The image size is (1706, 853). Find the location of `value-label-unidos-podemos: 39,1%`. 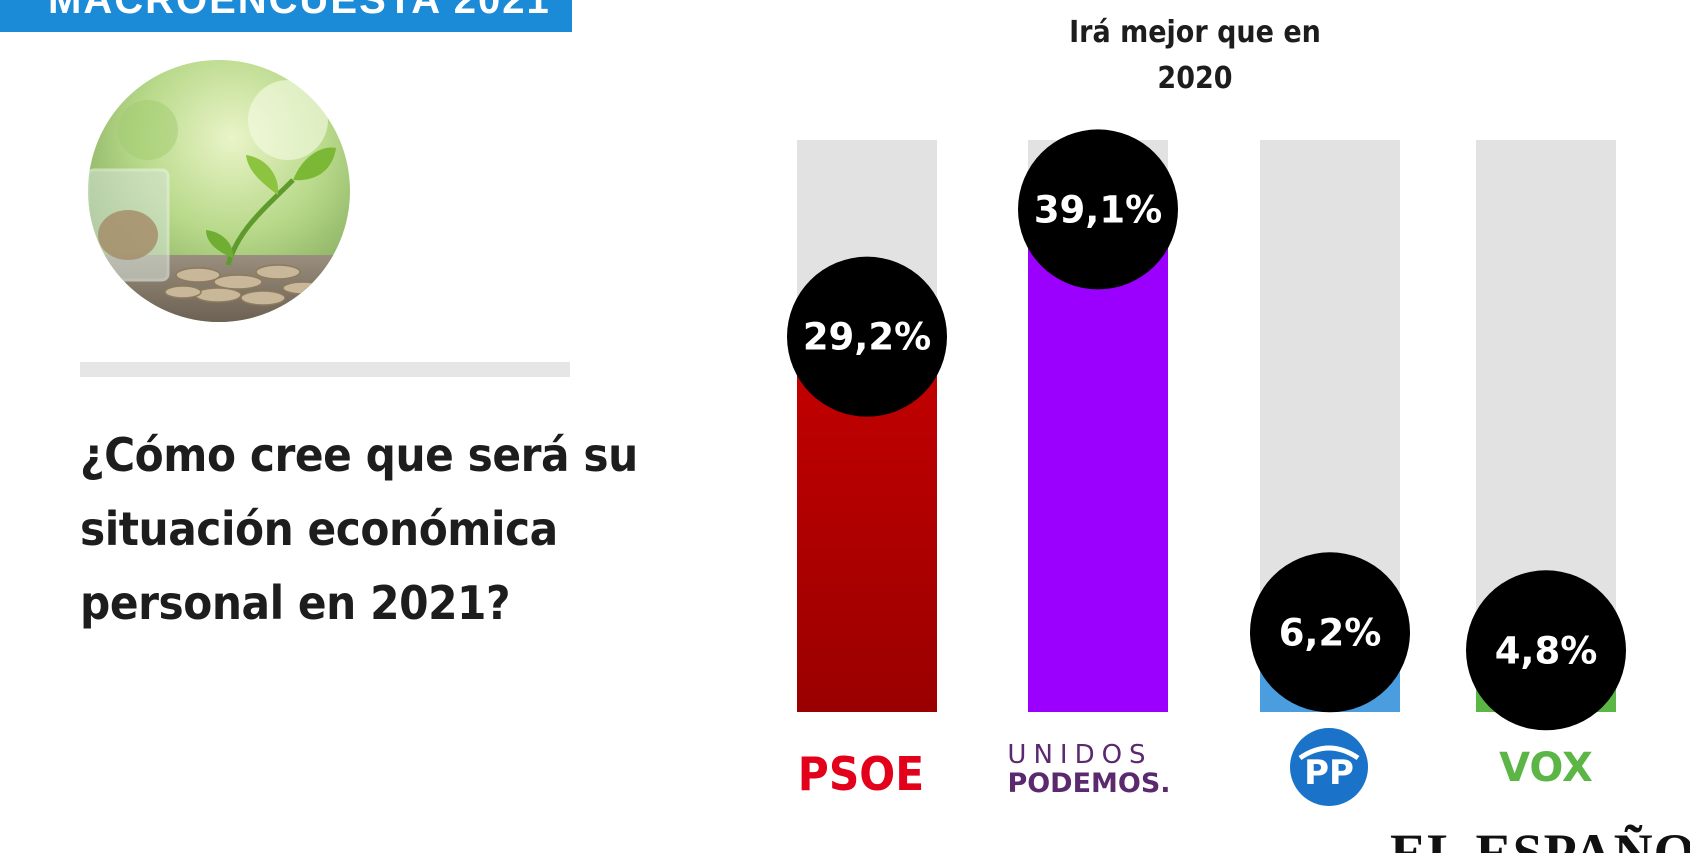

value-label-unidos-podemos: 39,1% is located at coordinates (1098, 209).